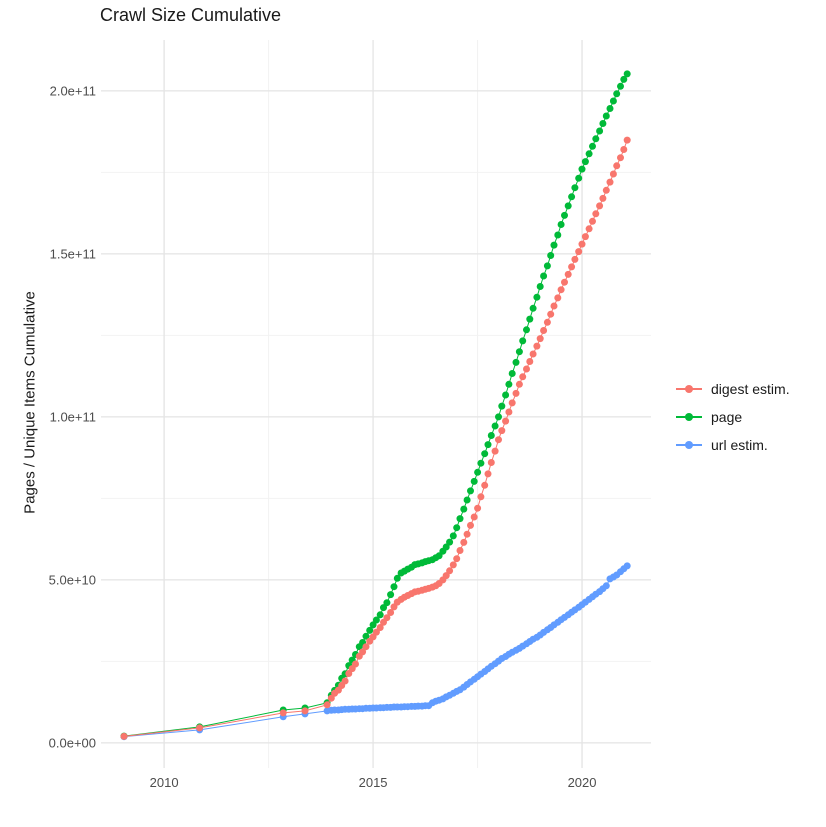 The height and width of the screenshot is (827, 826). What do you see at coordinates (191, 15) in the screenshot?
I see `chart-title: Crawl Size Cumulative` at bounding box center [191, 15].